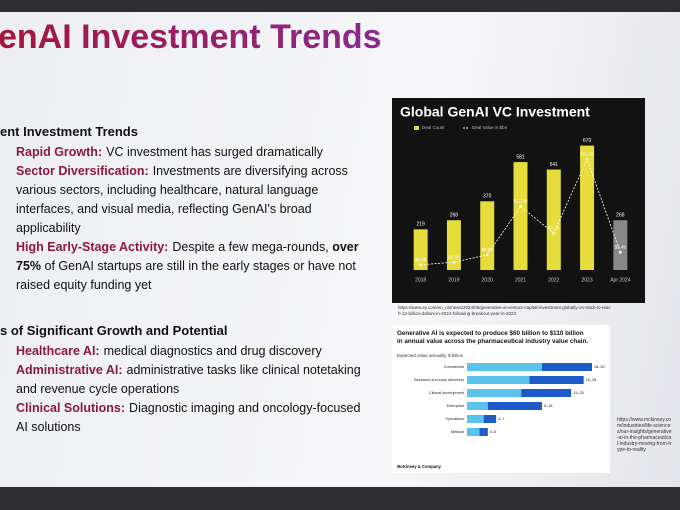  I want to click on category-label: Clinical development, so click(447, 393).